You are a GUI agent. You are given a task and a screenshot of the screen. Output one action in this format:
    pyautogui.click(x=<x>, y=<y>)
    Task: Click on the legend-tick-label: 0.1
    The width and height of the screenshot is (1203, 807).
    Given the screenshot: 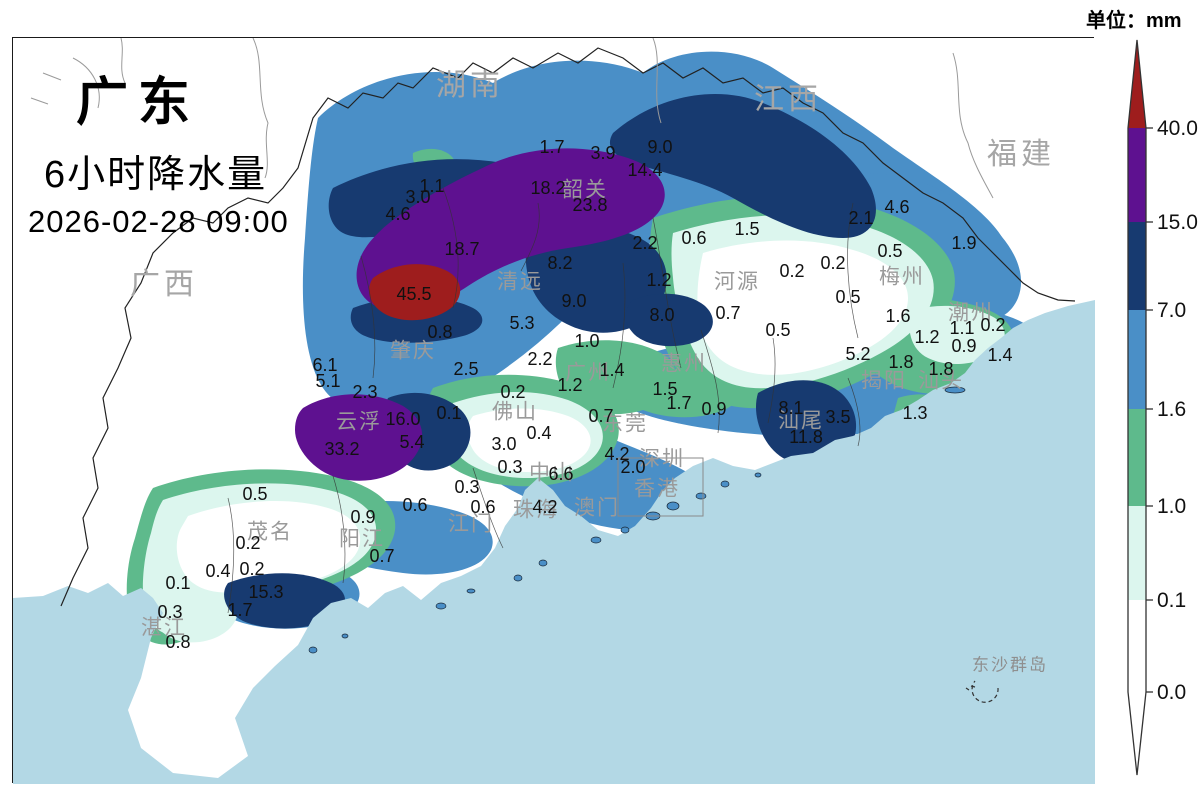 What is the action you would take?
    pyautogui.click(x=1171, y=600)
    